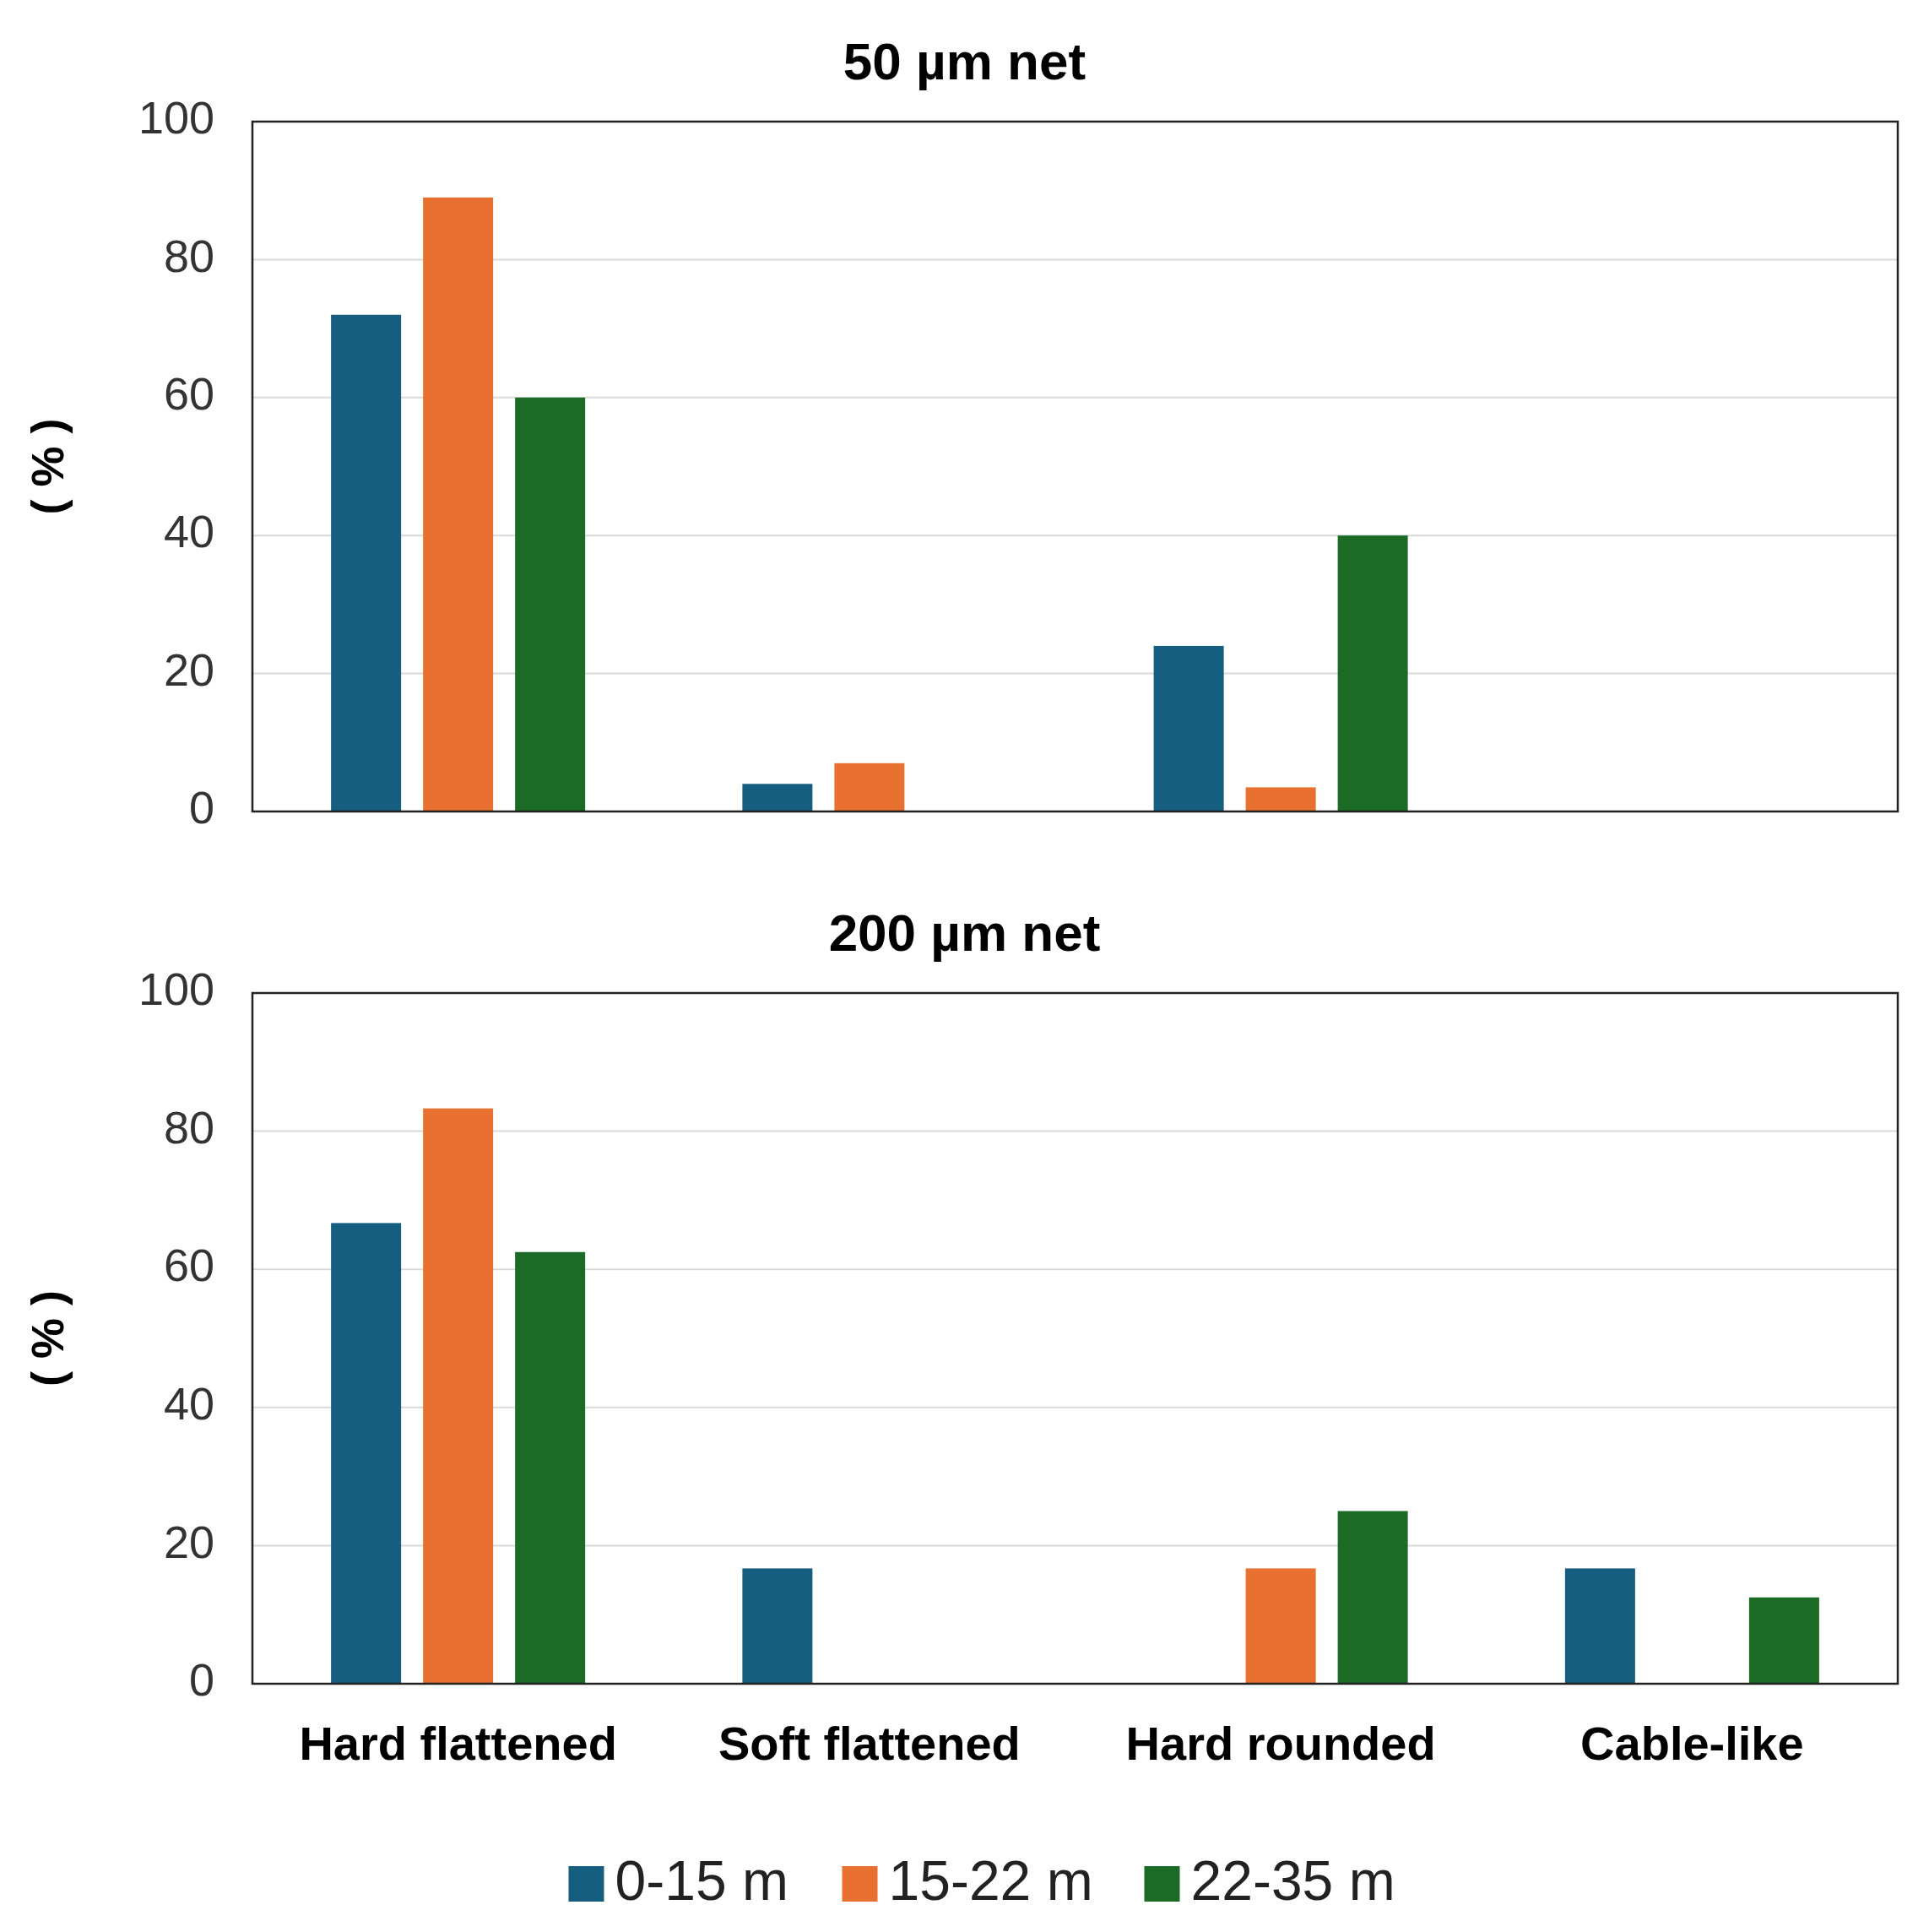 The height and width of the screenshot is (1932, 1929). Describe the element at coordinates (1292, 1881) in the screenshot. I see `legend-label: 22-35 m` at that location.